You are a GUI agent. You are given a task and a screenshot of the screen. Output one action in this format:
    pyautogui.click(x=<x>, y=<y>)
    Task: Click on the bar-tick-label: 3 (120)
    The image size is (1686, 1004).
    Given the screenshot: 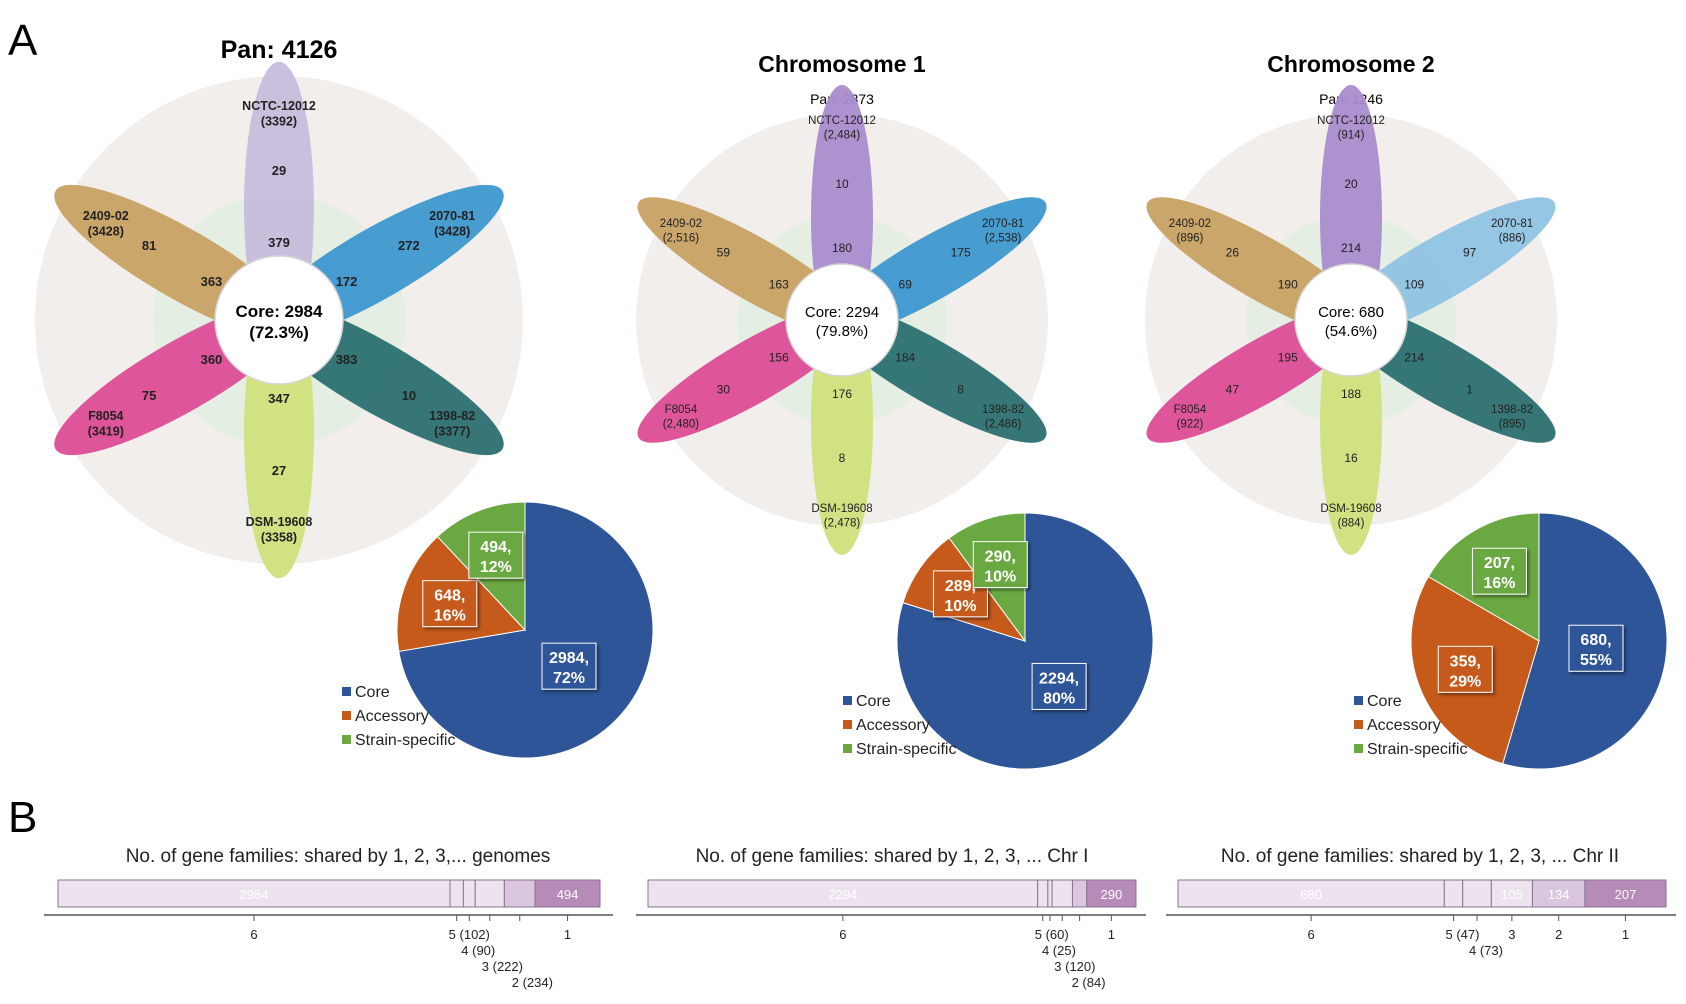 What is the action you would take?
    pyautogui.click(x=1074, y=966)
    